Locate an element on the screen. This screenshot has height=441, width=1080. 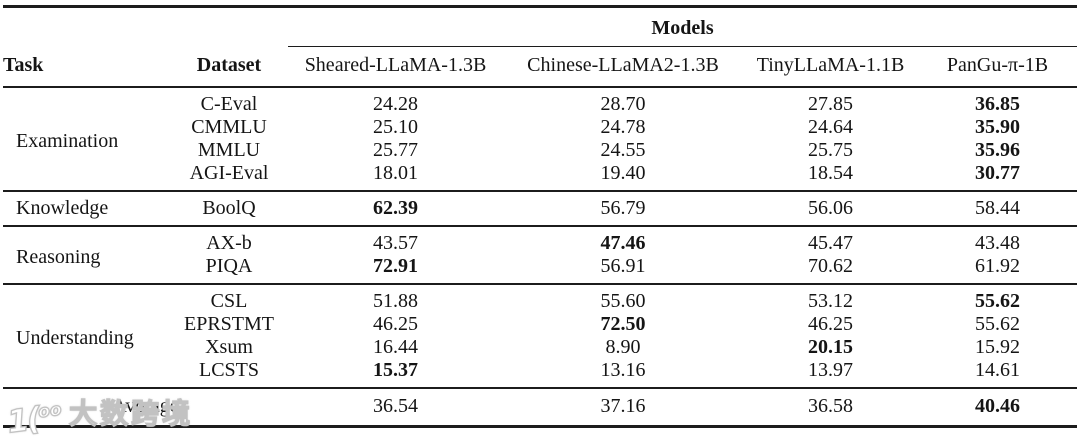
value-cell: 70.62 is located at coordinates (830, 266).